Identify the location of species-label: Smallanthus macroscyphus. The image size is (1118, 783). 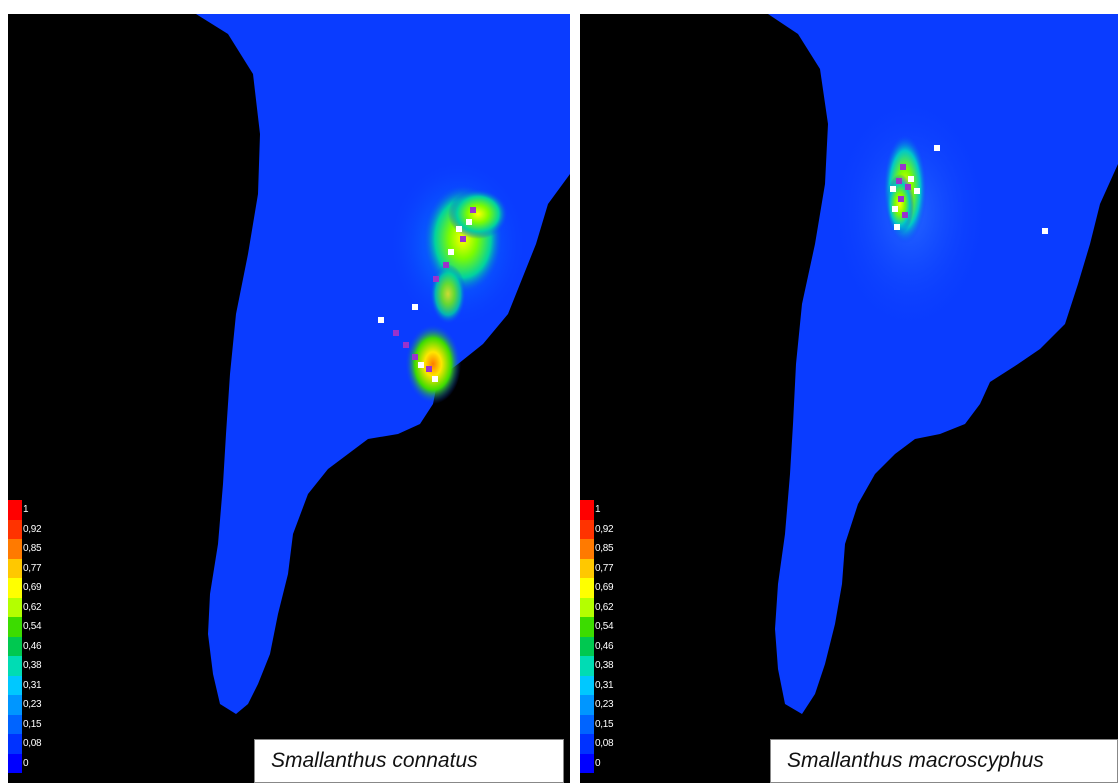
(944, 761).